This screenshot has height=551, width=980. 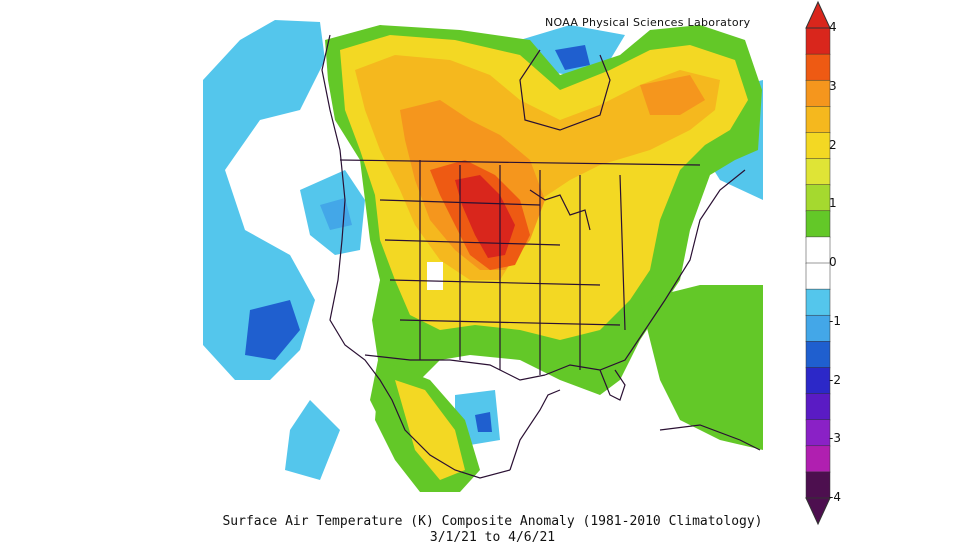 What do you see at coordinates (264, 200) in the screenshot?
I see `pacific-cool-region` at bounding box center [264, 200].